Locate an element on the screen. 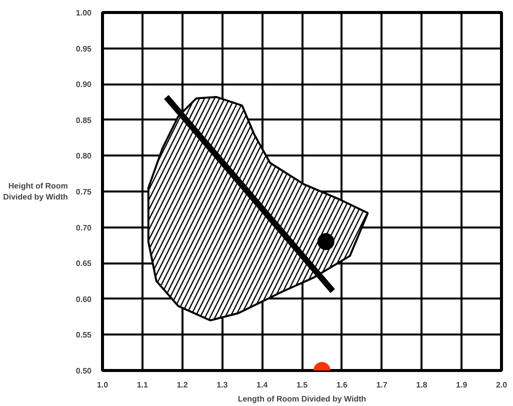 The width and height of the screenshot is (513, 406). x-tick-label: 1.3 is located at coordinates (222, 385).